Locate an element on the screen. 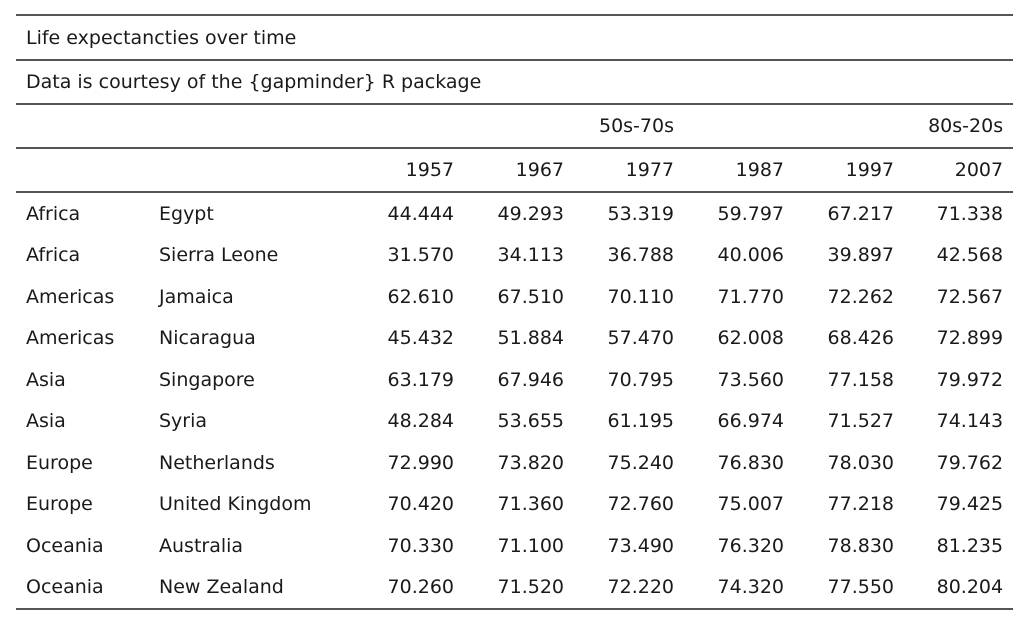 The width and height of the screenshot is (1024, 623). value-cell: 71.520 is located at coordinates (519, 588).